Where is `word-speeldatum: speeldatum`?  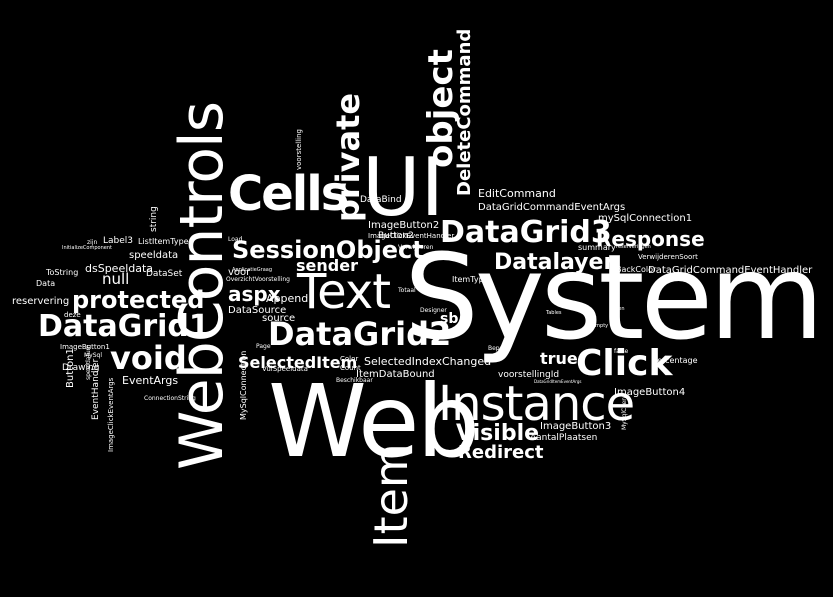
word-speeldatum: speeldatum is located at coordinates (88, 362).